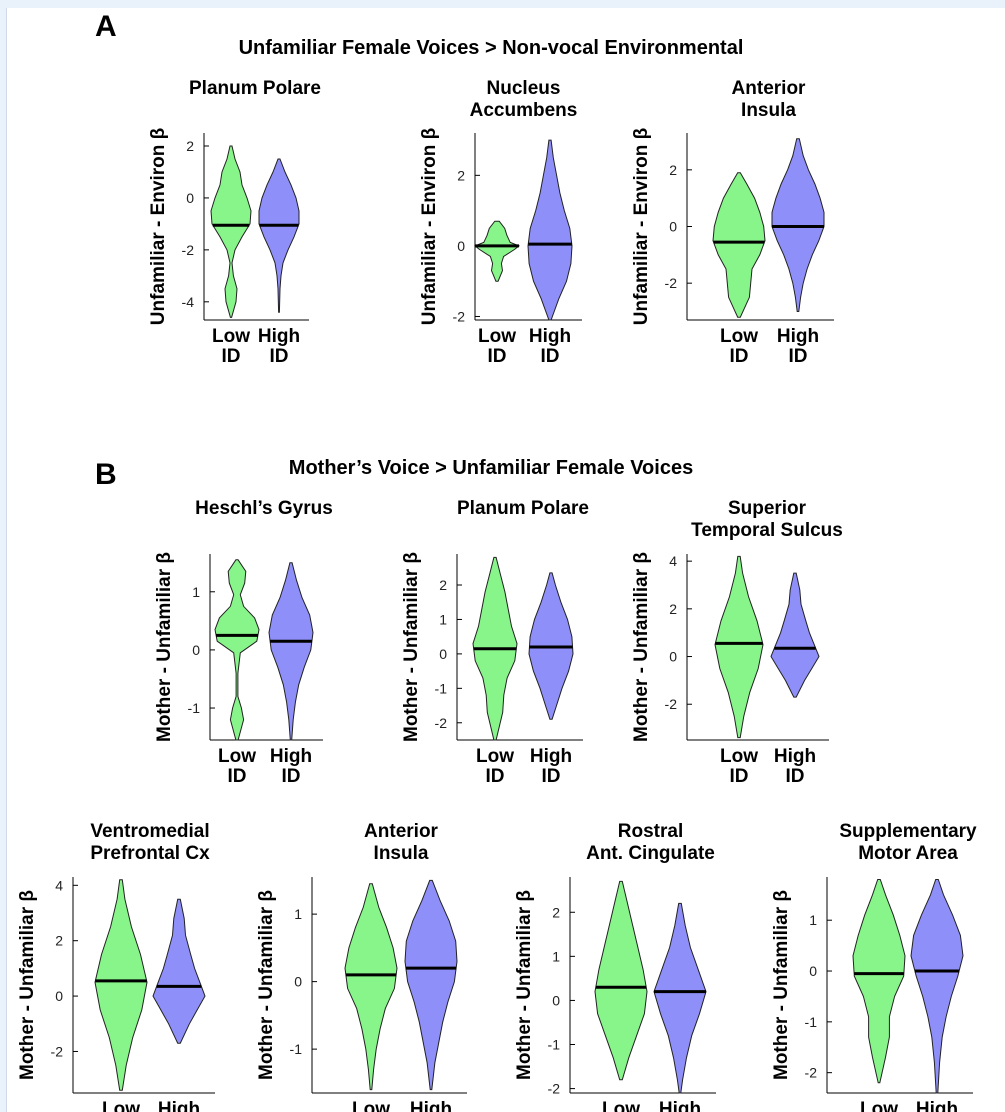  I want to click on panel-title: Accumbens, so click(524, 110).